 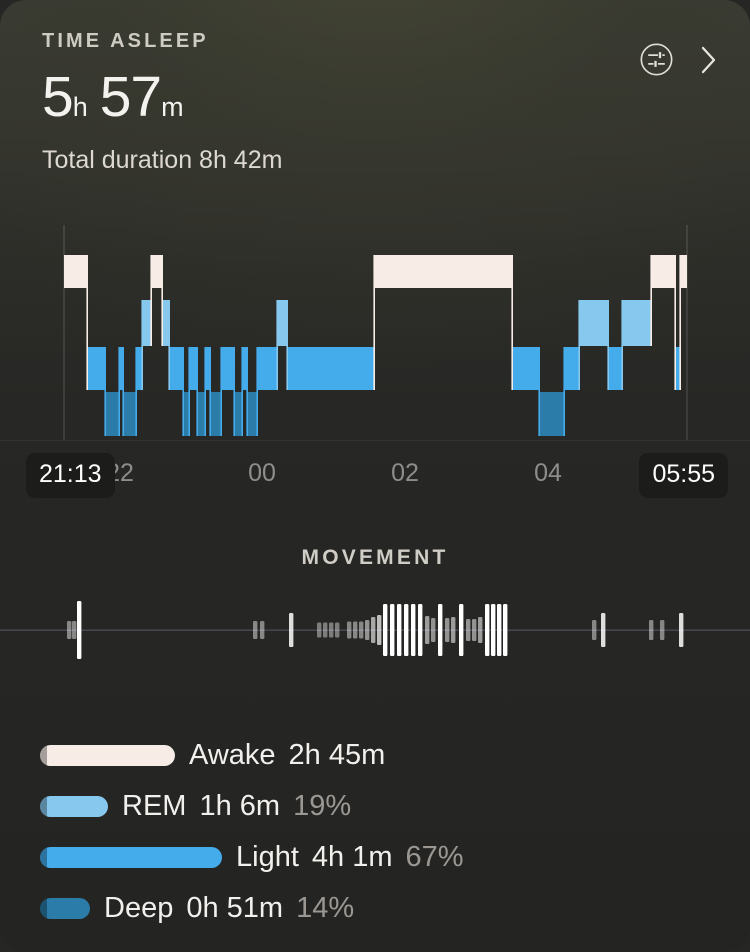 What do you see at coordinates (162, 160) in the screenshot?
I see `total-duration-label: Total duration 8h 42m` at bounding box center [162, 160].